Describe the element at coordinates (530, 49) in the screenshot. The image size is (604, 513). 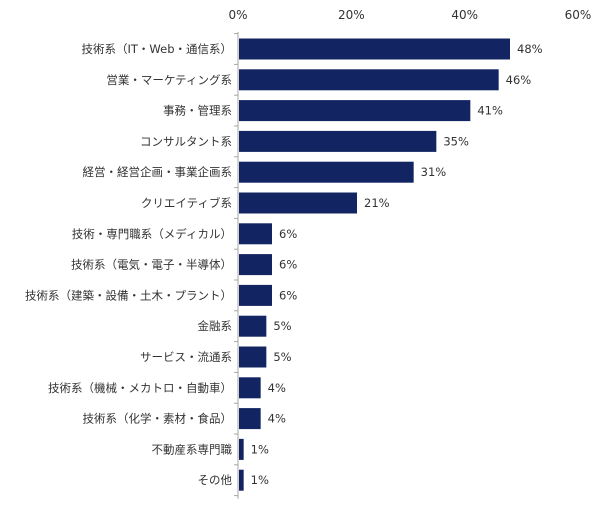
I see `value-label: 48%` at that location.